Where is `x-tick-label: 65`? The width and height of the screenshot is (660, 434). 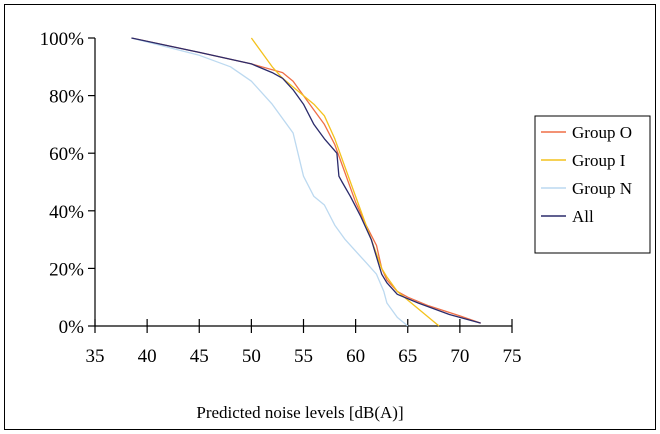
x-tick-label: 65 is located at coordinates (407, 356).